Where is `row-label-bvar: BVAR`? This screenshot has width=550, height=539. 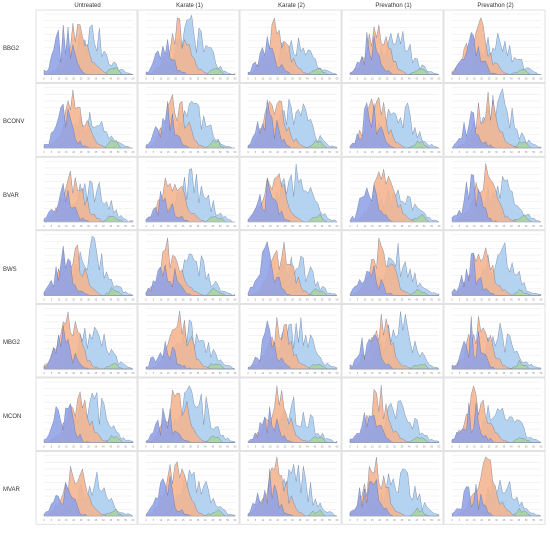 row-label-bvar: BVAR is located at coordinates (11, 196).